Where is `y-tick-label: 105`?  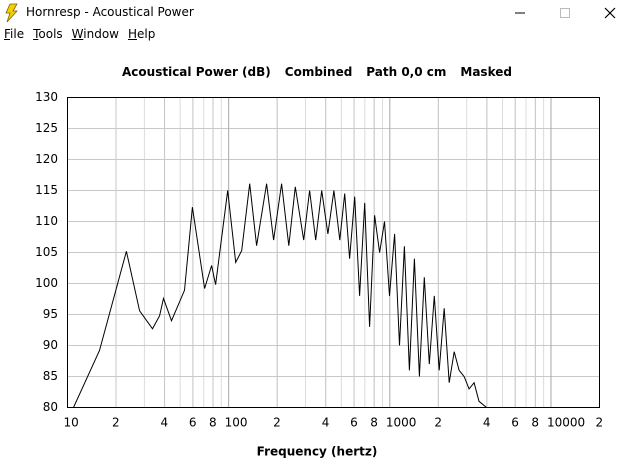 y-tick-label: 105 is located at coordinates (46, 252).